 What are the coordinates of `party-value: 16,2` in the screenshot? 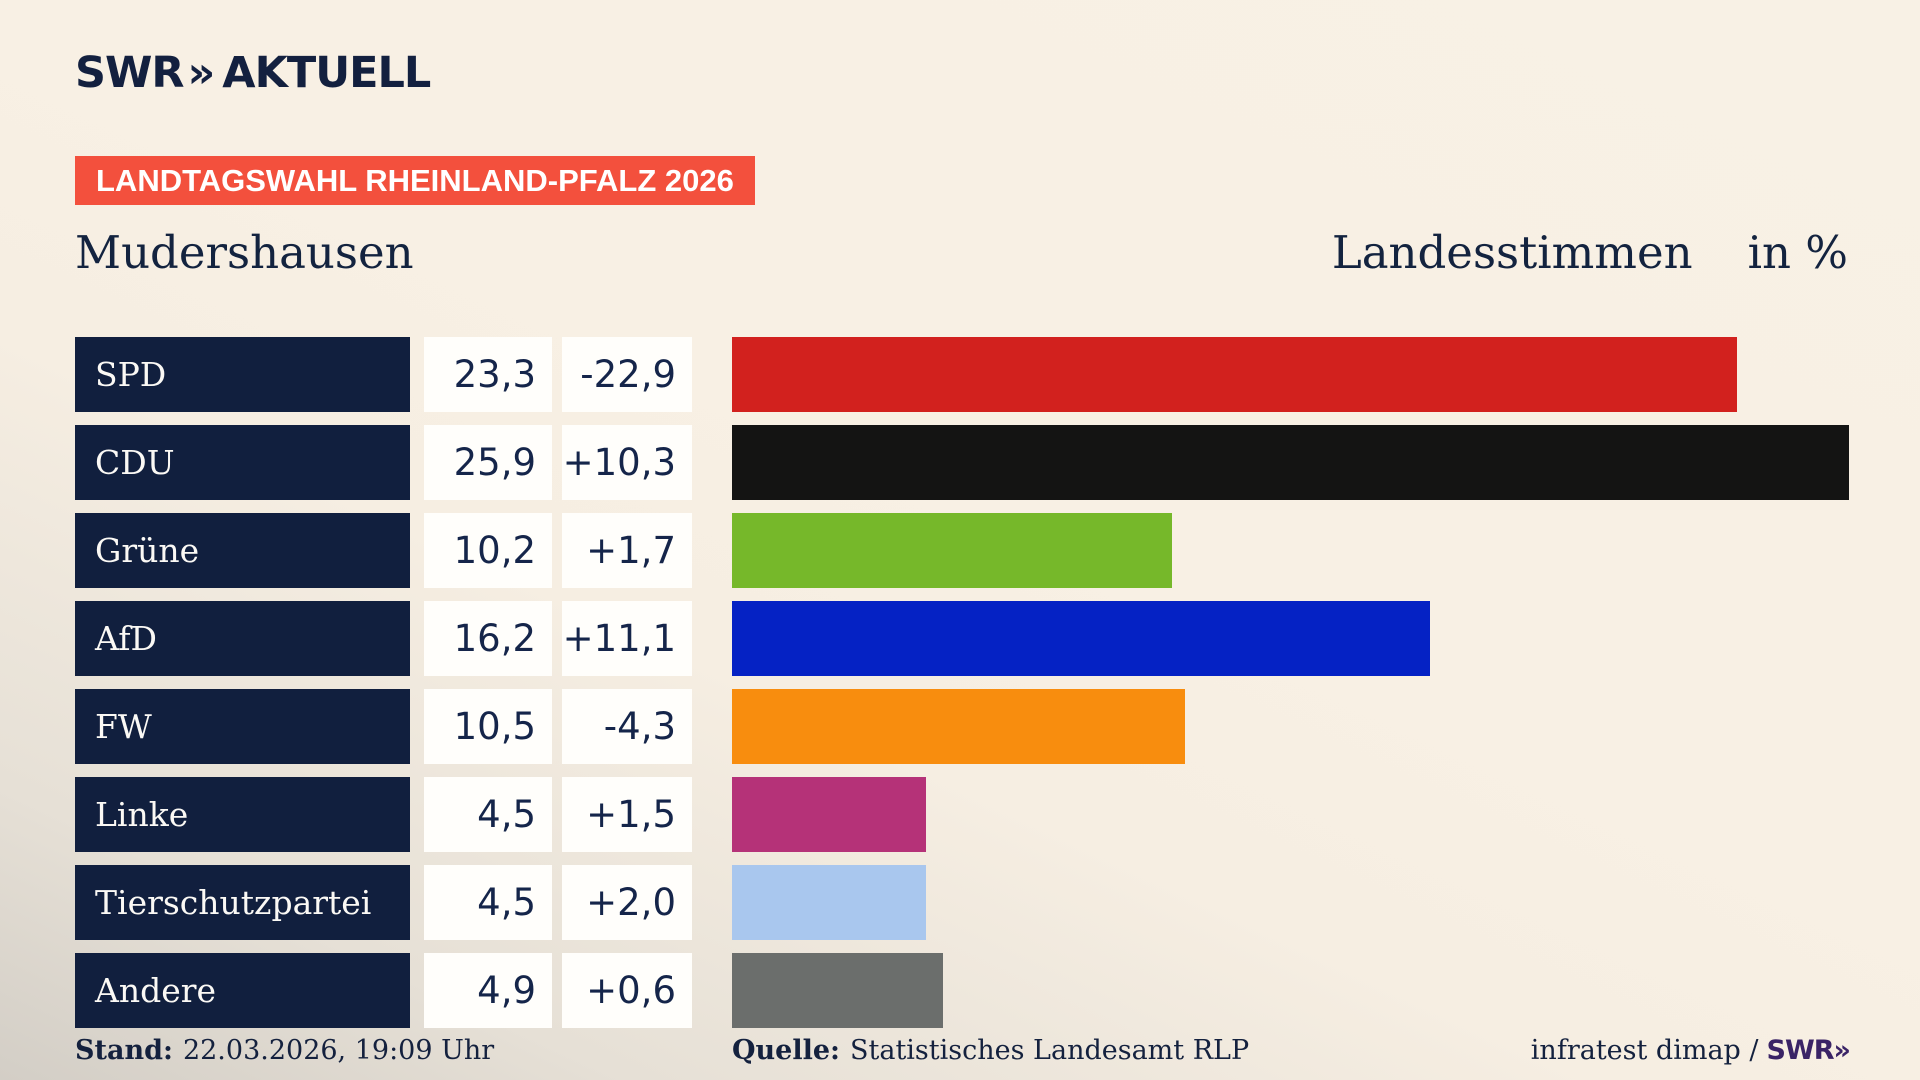 It's located at (488, 638).